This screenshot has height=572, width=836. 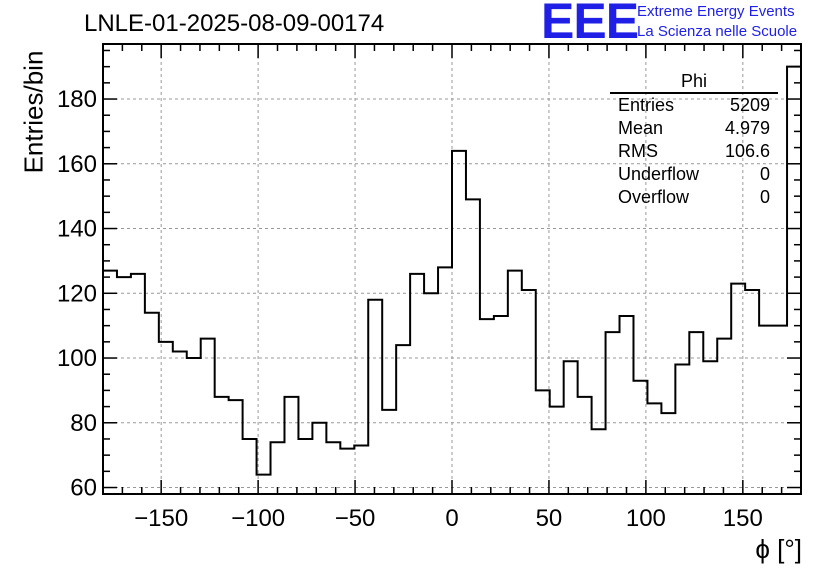 What do you see at coordinates (638, 151) in the screenshot?
I see `stats-label: RMS` at bounding box center [638, 151].